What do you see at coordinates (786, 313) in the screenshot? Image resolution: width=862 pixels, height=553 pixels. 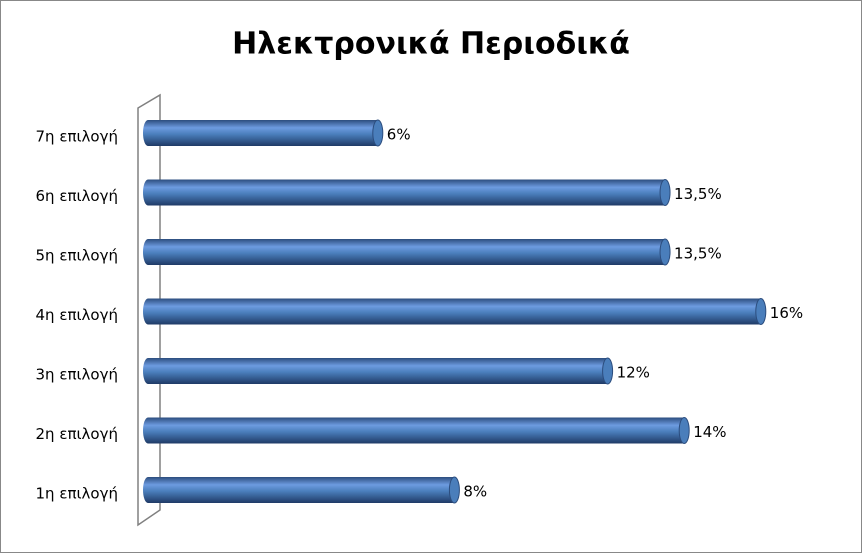 I see `value-label: 16%` at bounding box center [786, 313].